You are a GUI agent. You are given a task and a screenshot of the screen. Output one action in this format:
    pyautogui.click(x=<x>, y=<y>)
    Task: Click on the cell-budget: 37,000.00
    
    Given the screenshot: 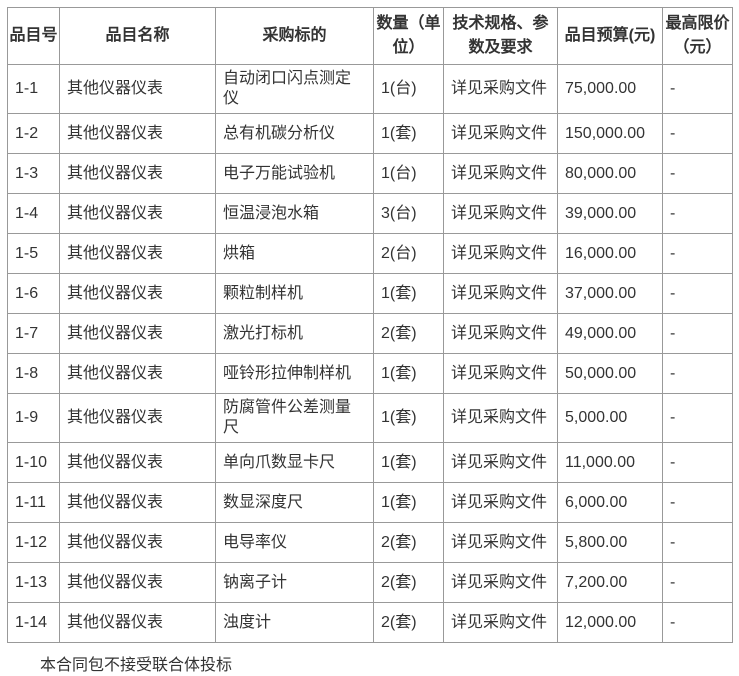 What is the action you would take?
    pyautogui.click(x=610, y=293)
    